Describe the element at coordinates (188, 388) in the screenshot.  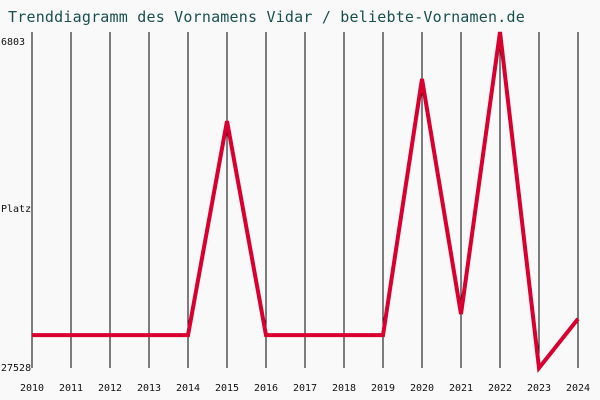
I see `x-tick-2014: 2014` at that location.